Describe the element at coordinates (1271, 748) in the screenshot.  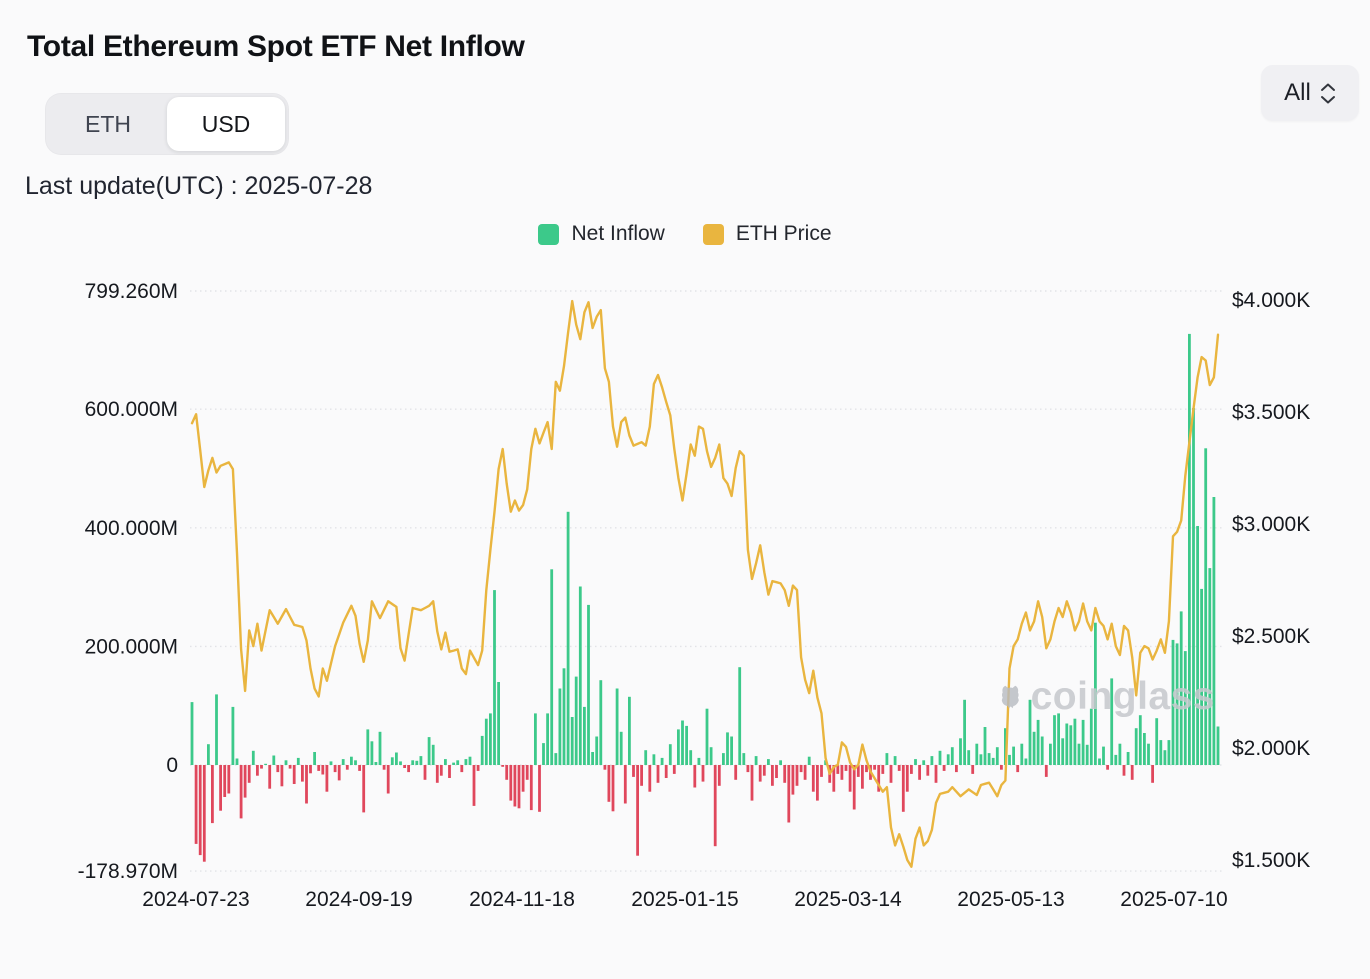
I see `svg-text: $2.000K` at that location.